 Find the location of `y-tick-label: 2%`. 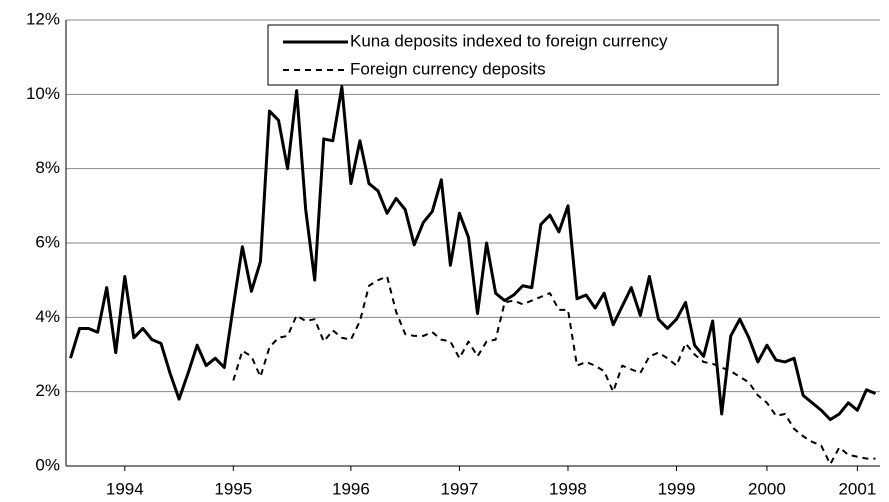

y-tick-label: 2% is located at coordinates (47, 390).